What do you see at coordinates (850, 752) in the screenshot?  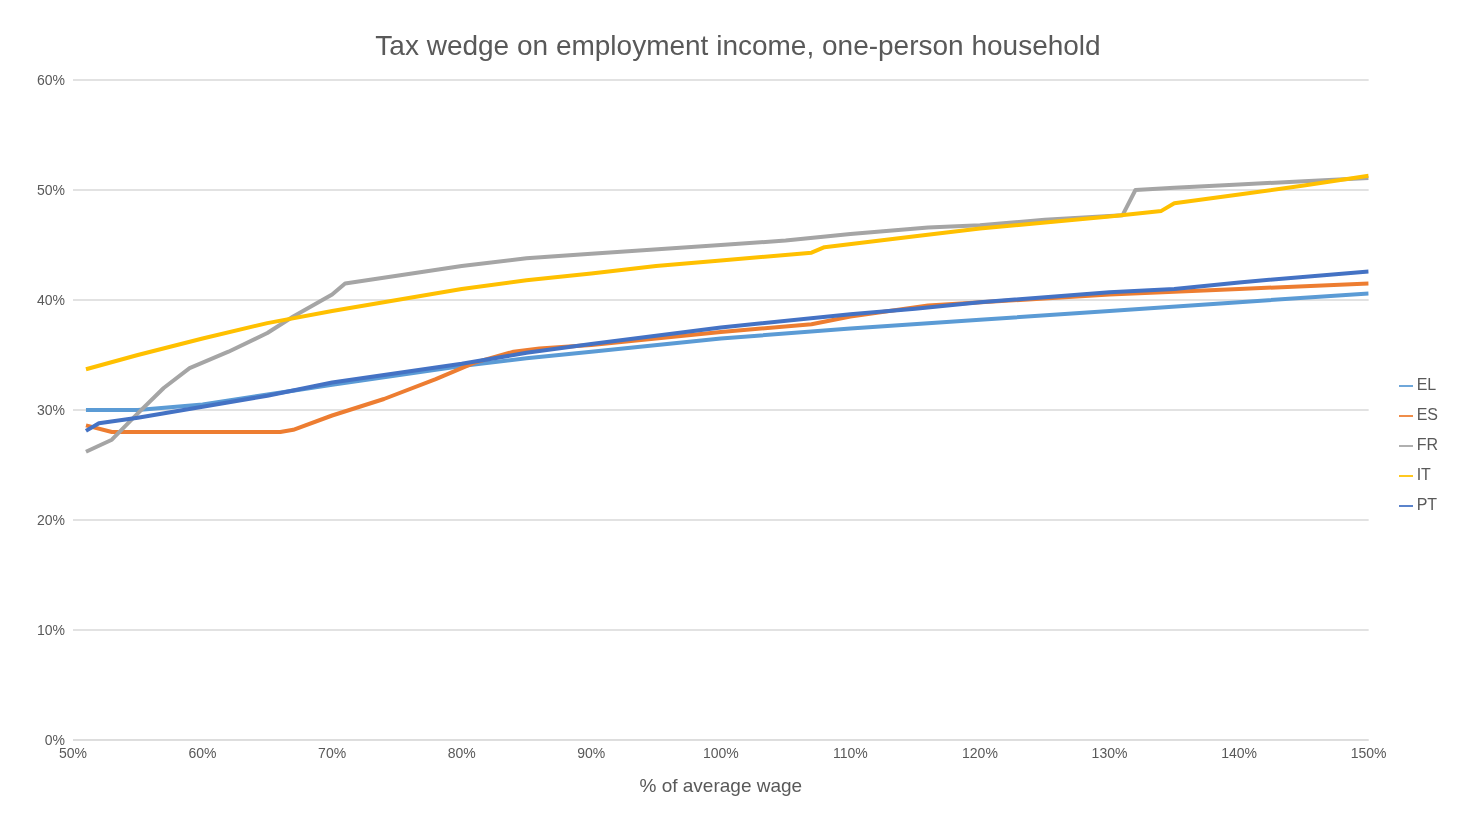 I see `x-tick-label: 110%` at bounding box center [850, 752].